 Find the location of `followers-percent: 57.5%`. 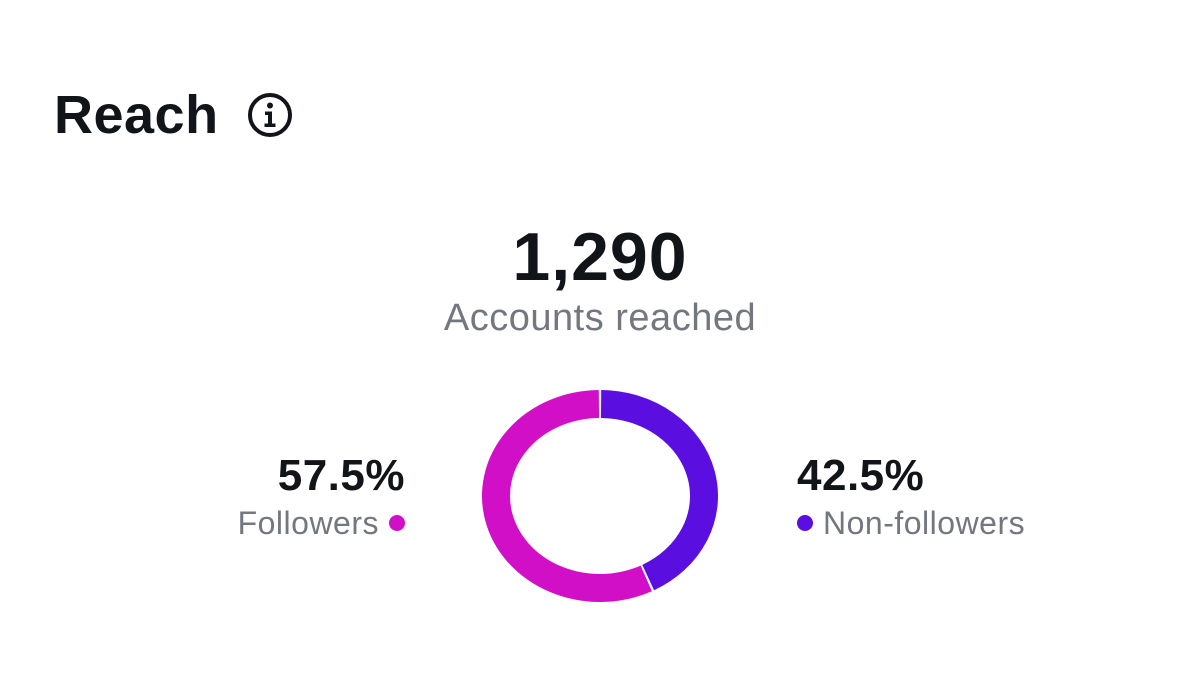

followers-percent: 57.5% is located at coordinates (341, 475).